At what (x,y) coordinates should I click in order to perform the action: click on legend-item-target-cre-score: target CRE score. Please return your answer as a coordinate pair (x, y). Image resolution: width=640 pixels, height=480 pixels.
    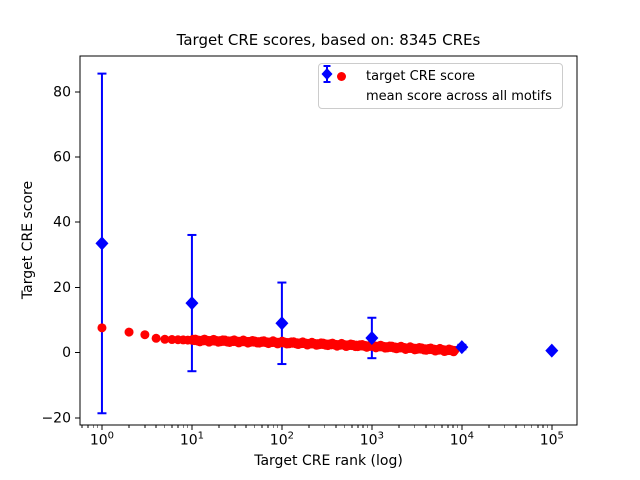
    Looking at the image, I should click on (440, 76).